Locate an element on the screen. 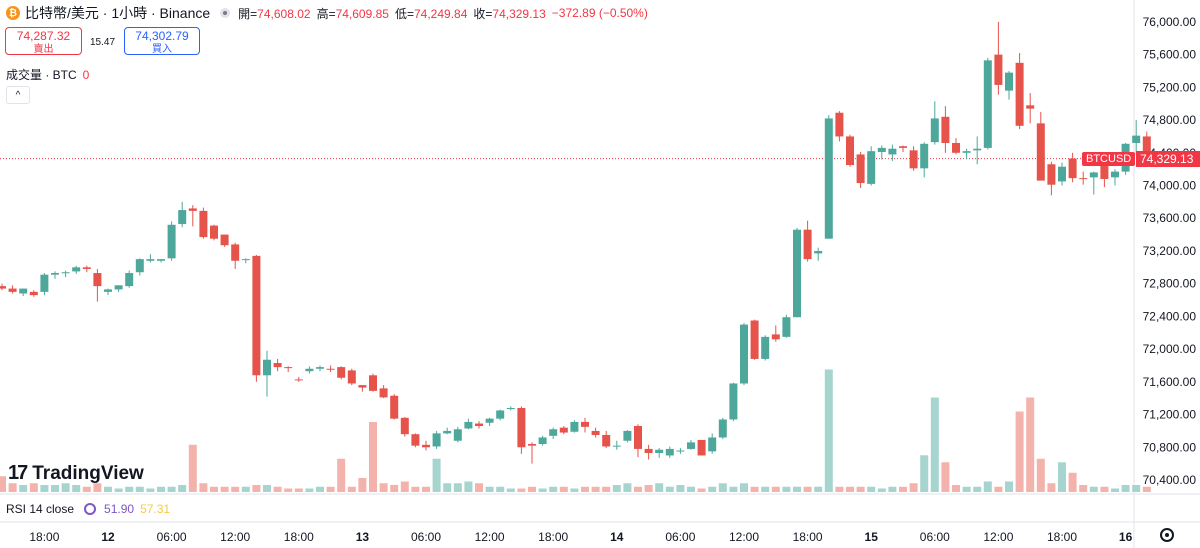  buy-button: 74,302.79 買入 is located at coordinates (162, 41).